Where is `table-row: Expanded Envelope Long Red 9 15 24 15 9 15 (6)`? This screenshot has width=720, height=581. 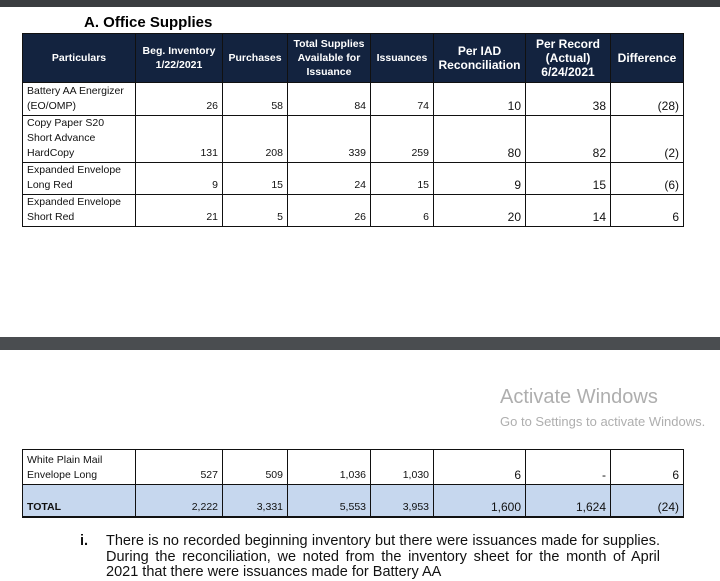 table-row: Expanded Envelope Long Red 9 15 24 15 9 15 (6) is located at coordinates (353, 178).